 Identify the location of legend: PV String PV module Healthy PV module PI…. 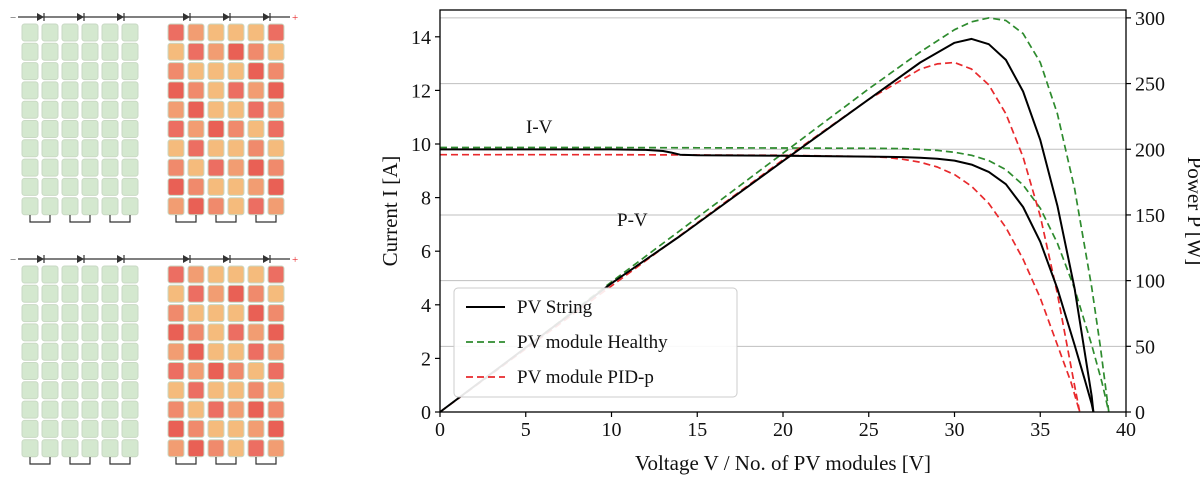
(595, 342).